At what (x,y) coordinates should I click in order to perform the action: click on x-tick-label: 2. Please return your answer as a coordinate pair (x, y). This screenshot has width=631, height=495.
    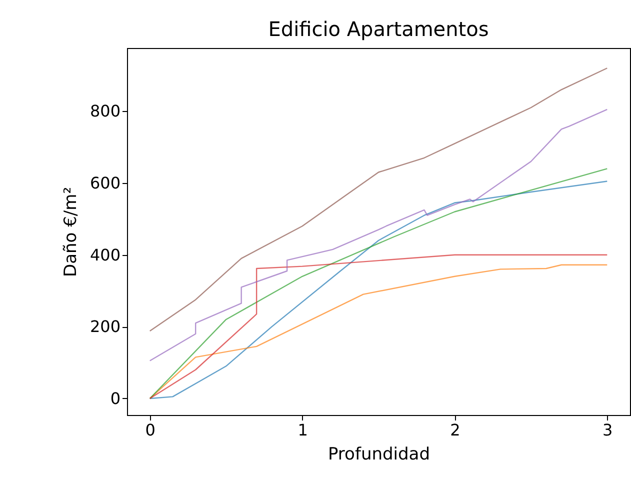
    Looking at the image, I should click on (455, 430).